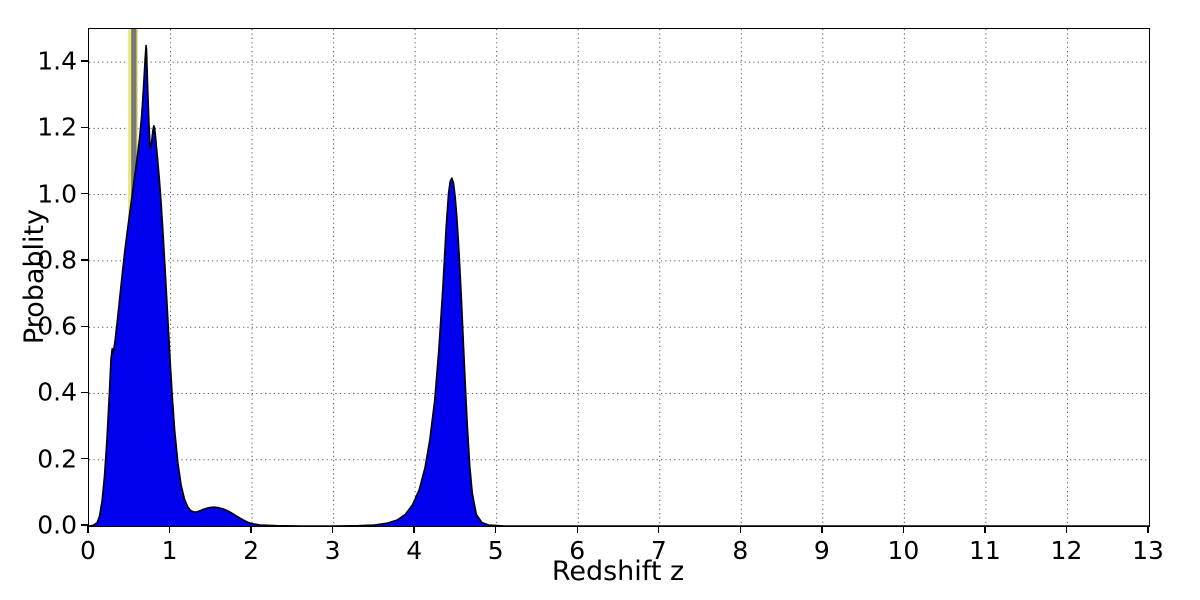 The image size is (1200, 600). Describe the element at coordinates (495, 550) in the screenshot. I see `x-tick-label: 5` at that location.